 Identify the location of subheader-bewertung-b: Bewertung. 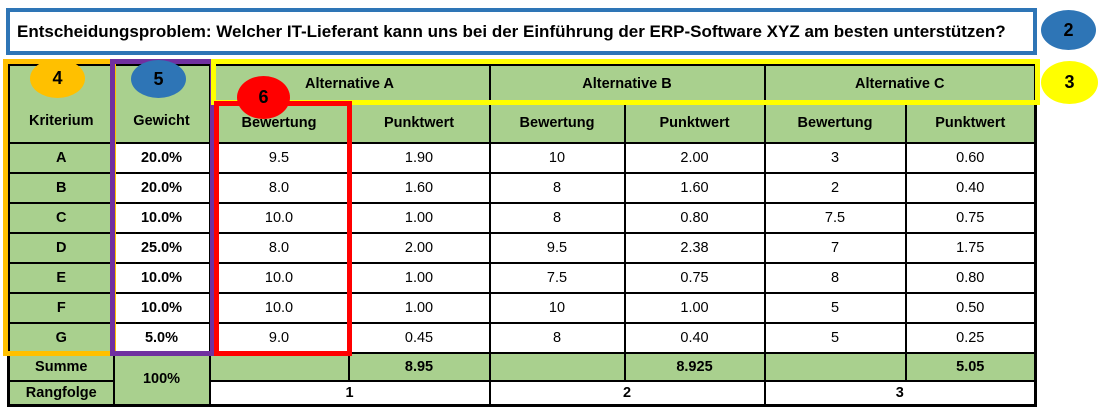
(557, 122).